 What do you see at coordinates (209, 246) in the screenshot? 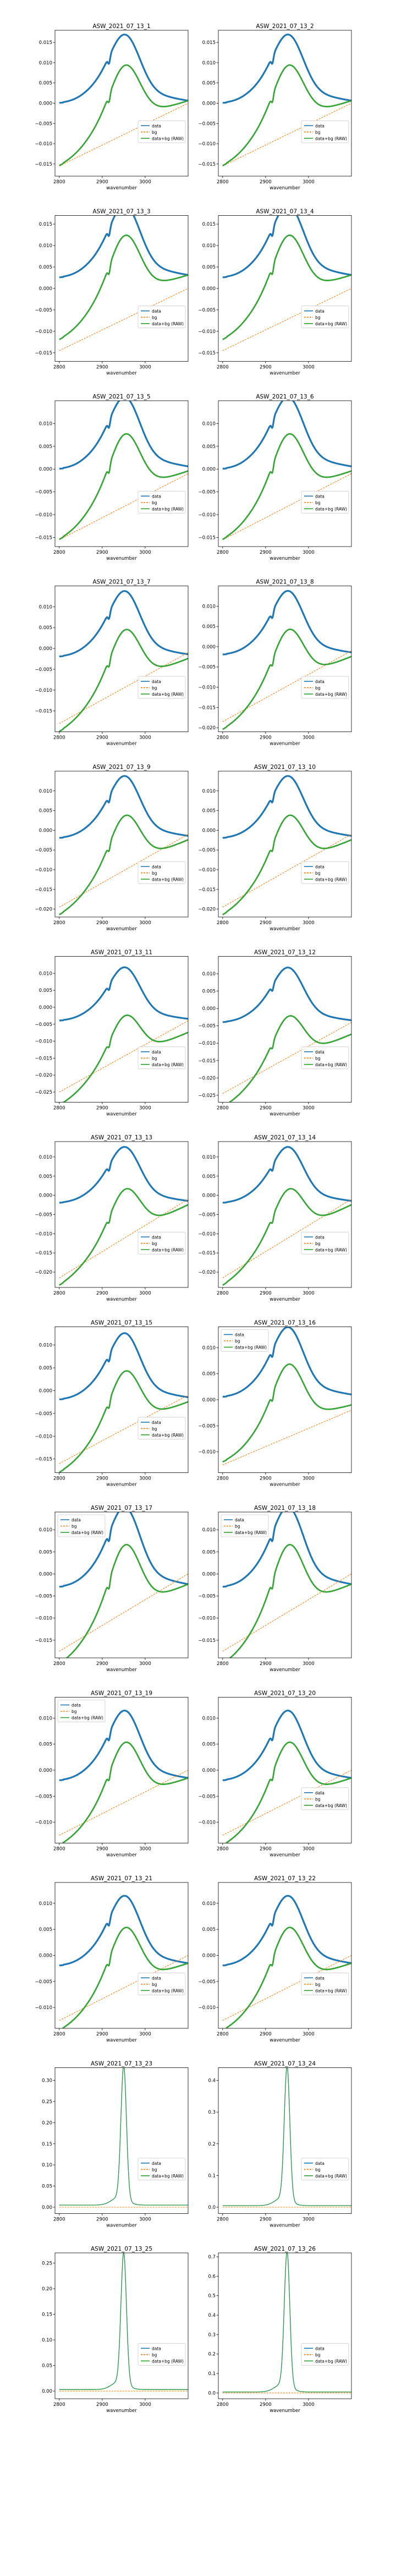
I see `y-tick-label: 0.010` at bounding box center [209, 246].